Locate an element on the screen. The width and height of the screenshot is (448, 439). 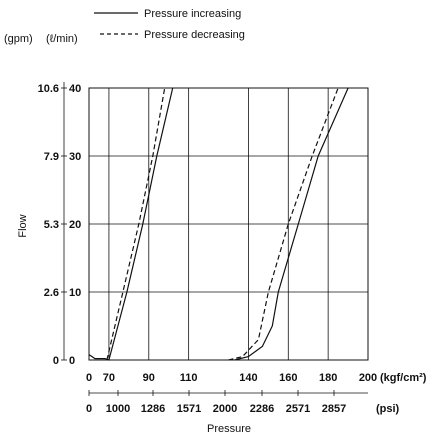
y-ticks: 0 0 2.6 10 5.3 20 7.9 30 10.6 40 is located at coordinates (59, 224).